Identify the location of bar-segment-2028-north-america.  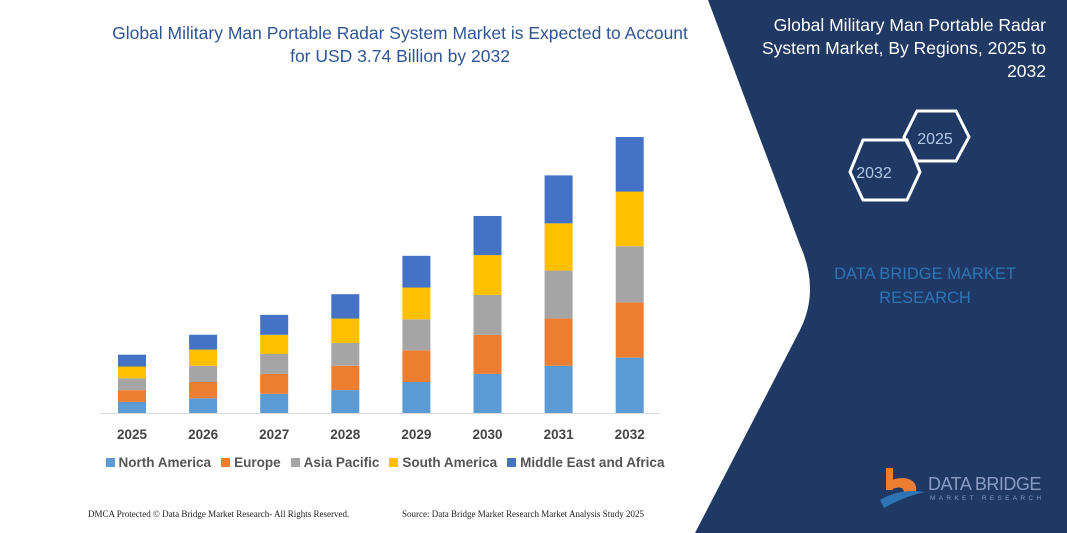
(345, 401).